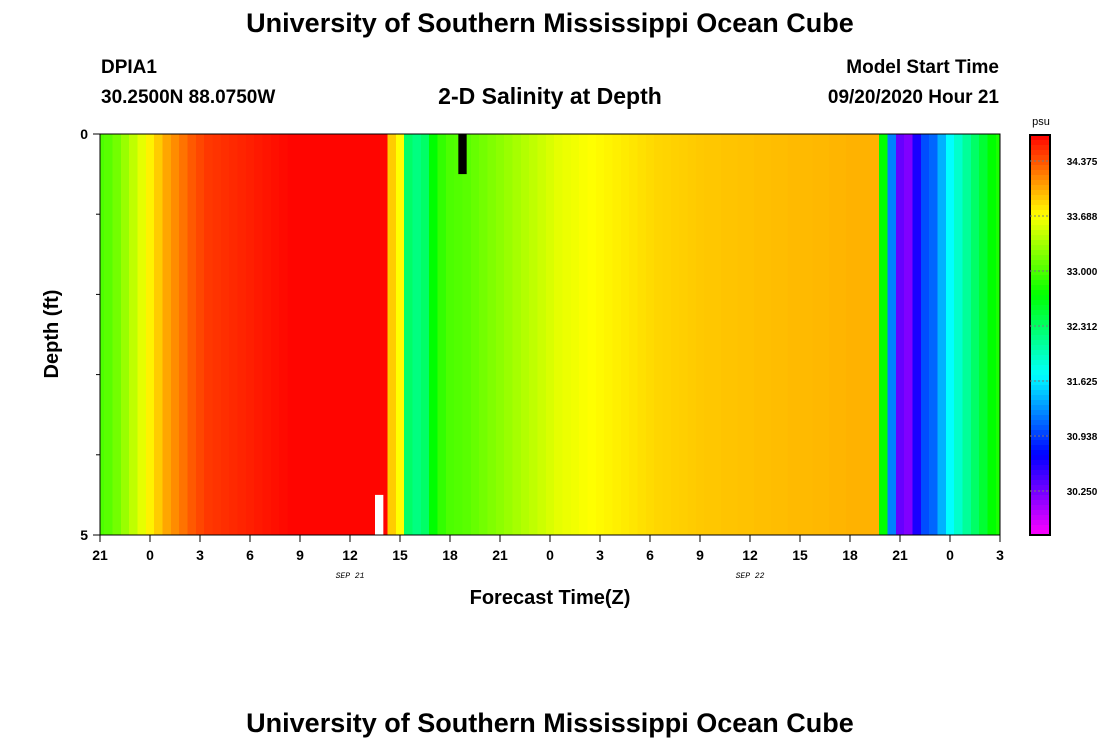 This screenshot has width=1100, height=750. What do you see at coordinates (1041, 122) in the screenshot?
I see `colorbar-unit: psu` at bounding box center [1041, 122].